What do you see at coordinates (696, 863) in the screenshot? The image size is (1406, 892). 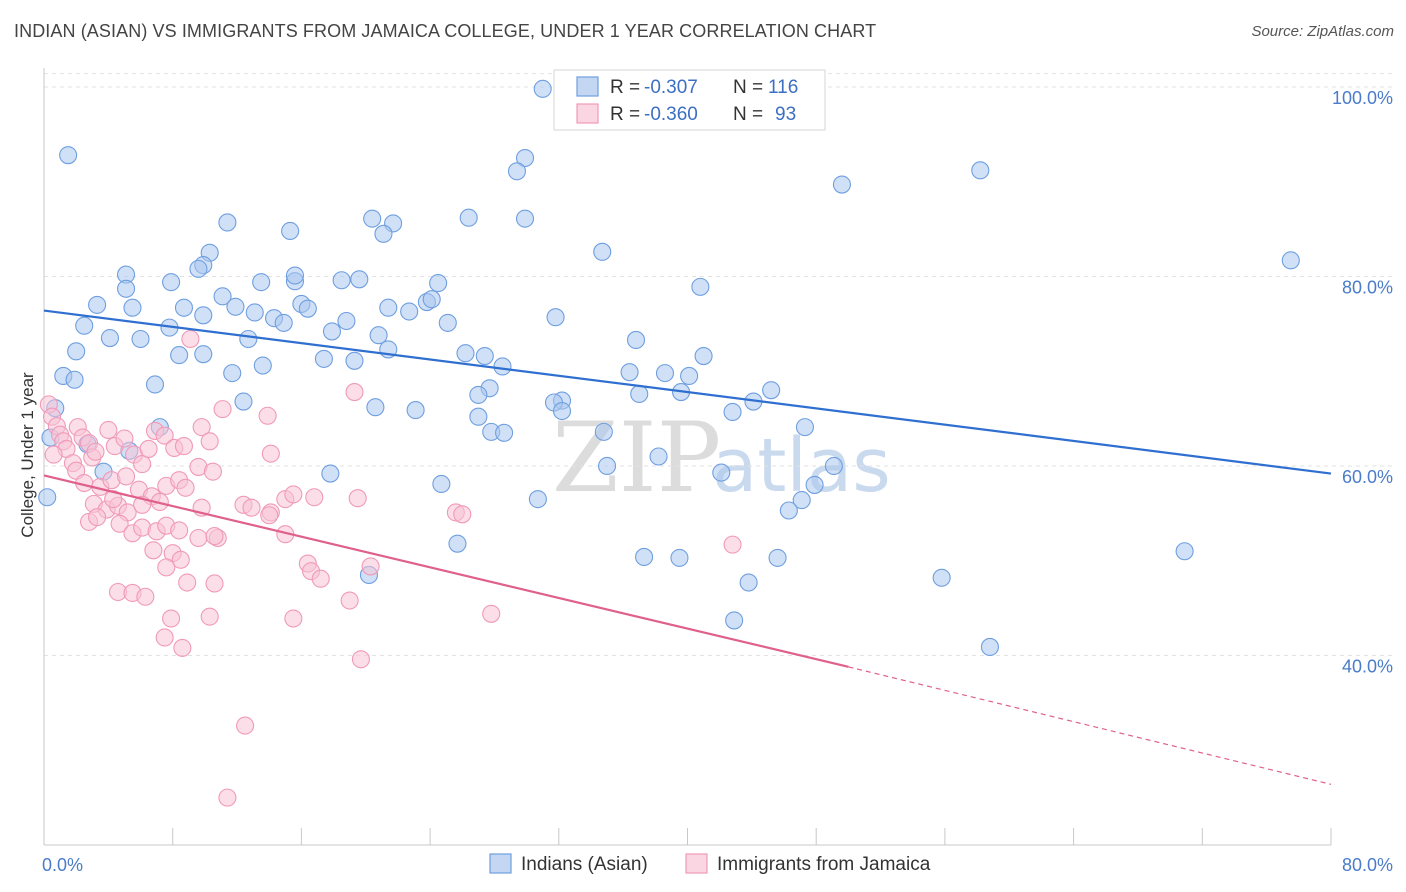 I see `bottom-legend-swatch-jamaica` at bounding box center [696, 863].